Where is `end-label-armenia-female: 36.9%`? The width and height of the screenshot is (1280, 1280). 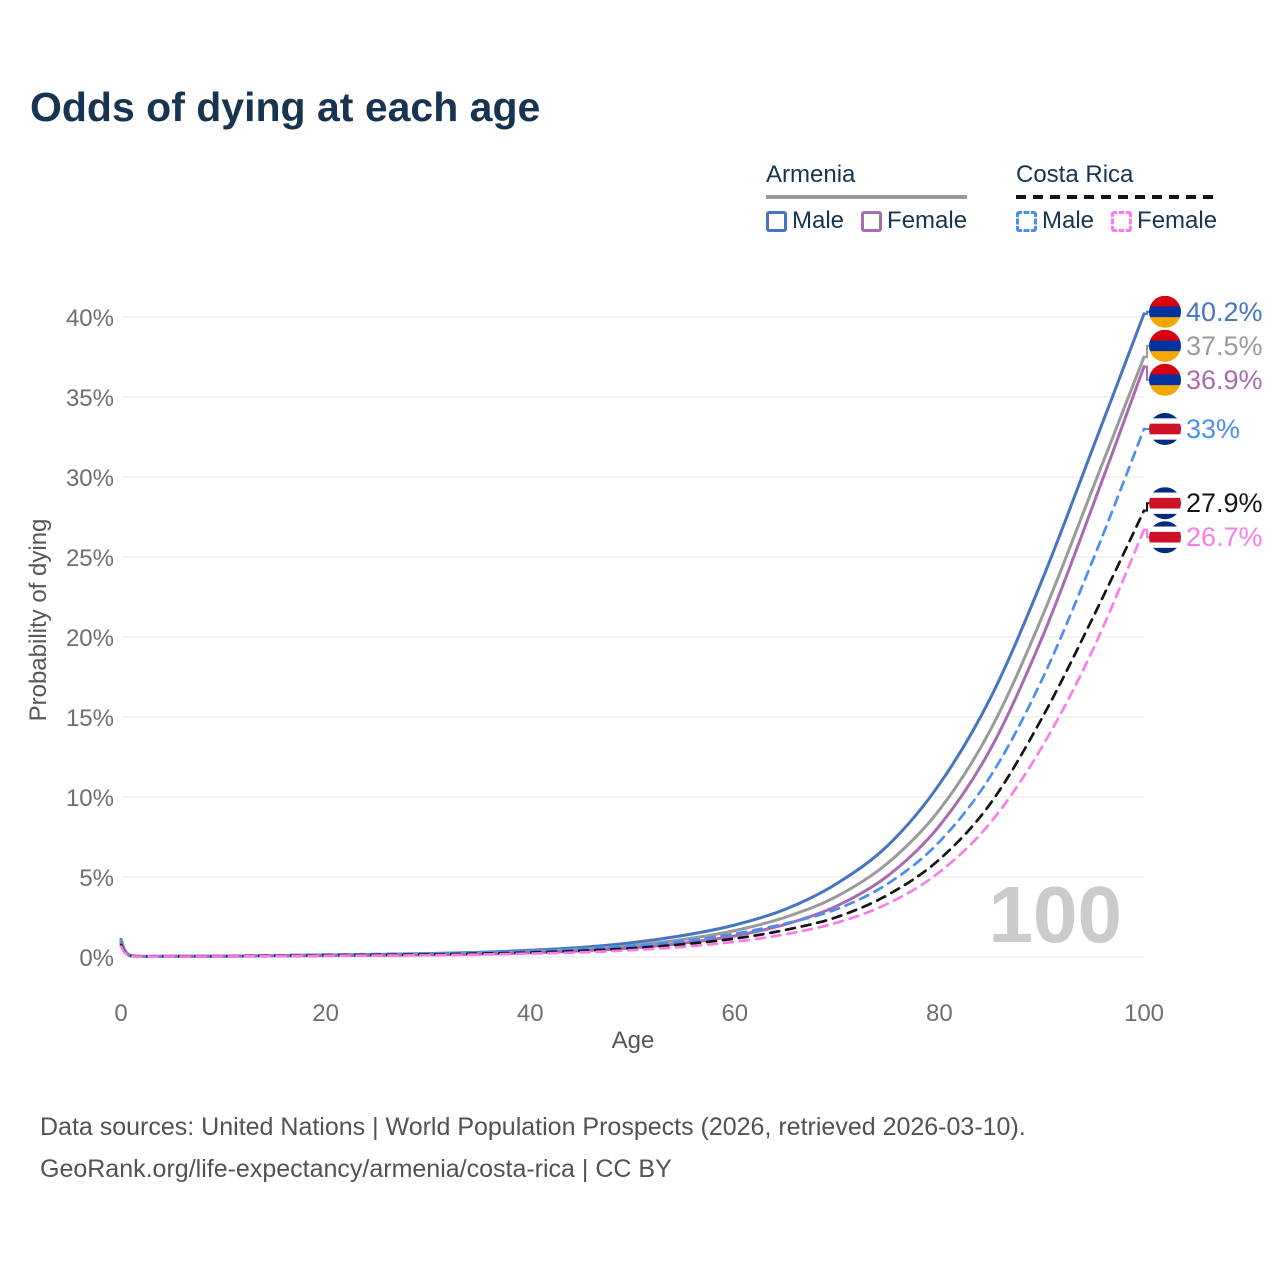 end-label-armenia-female: 36.9% is located at coordinates (1224, 380).